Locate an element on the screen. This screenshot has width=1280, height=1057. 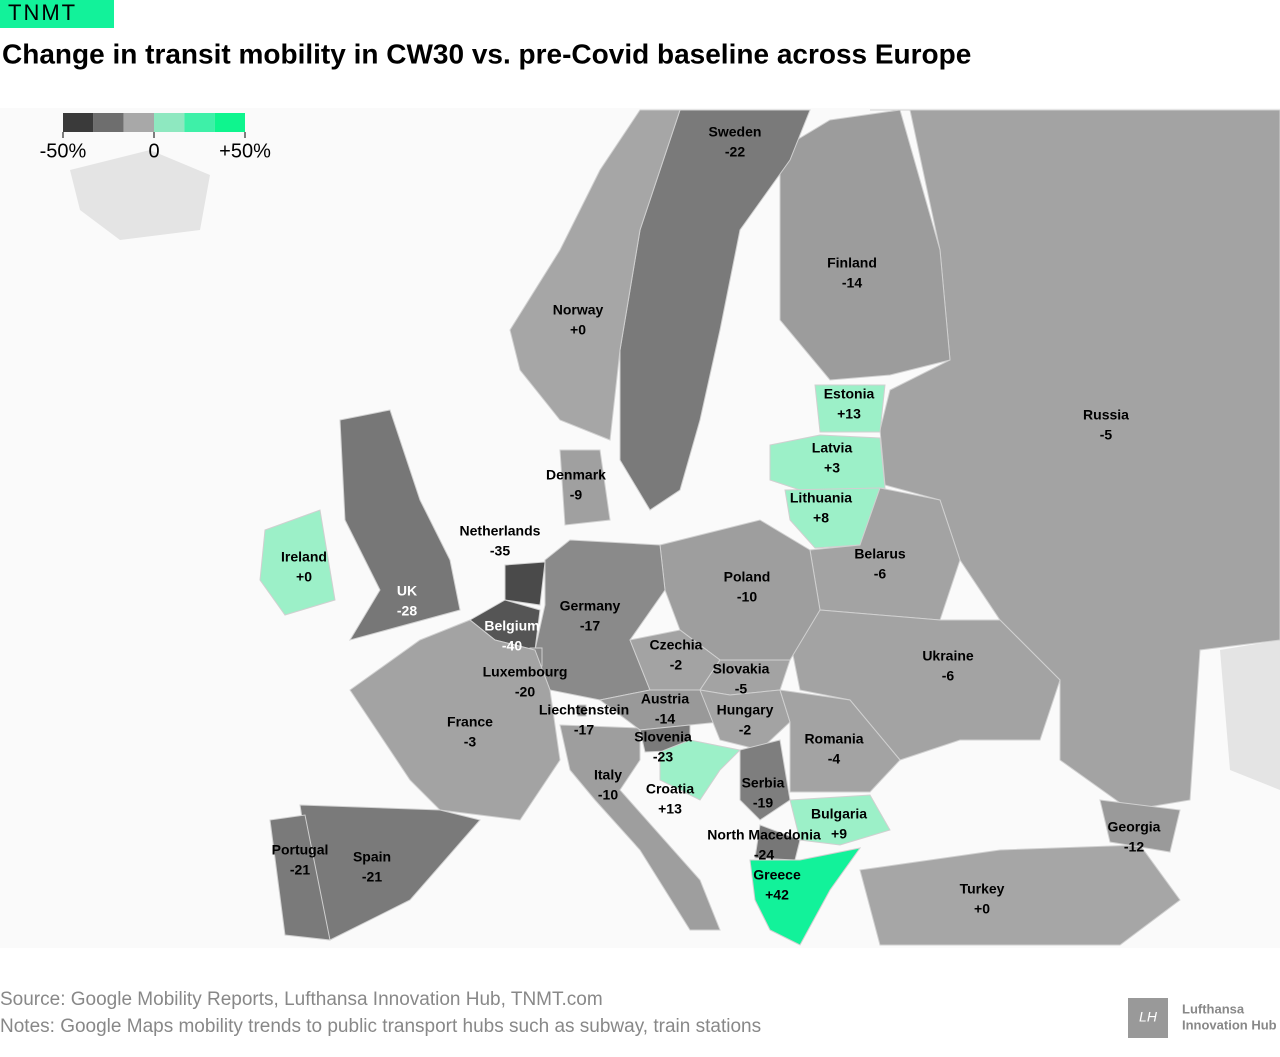
country-name: Greece is located at coordinates (777, 875).